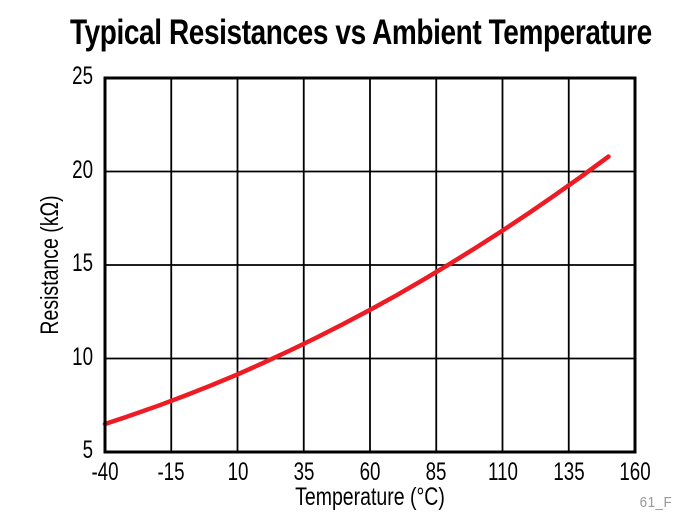 Image resolution: width=700 pixels, height=532 pixels. I want to click on x-axis-label: Temperature (°C), so click(370, 497).